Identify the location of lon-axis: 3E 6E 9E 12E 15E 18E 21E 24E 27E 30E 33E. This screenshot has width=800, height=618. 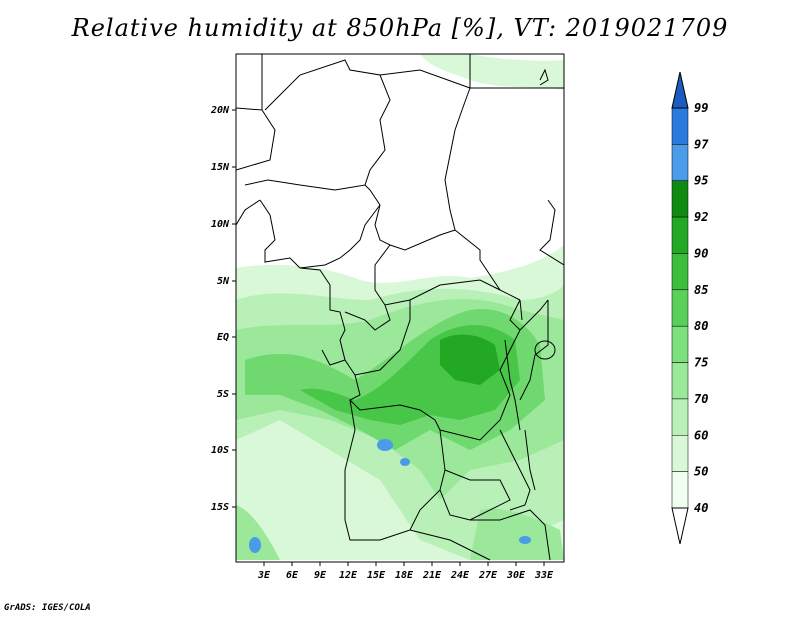
(405, 571).